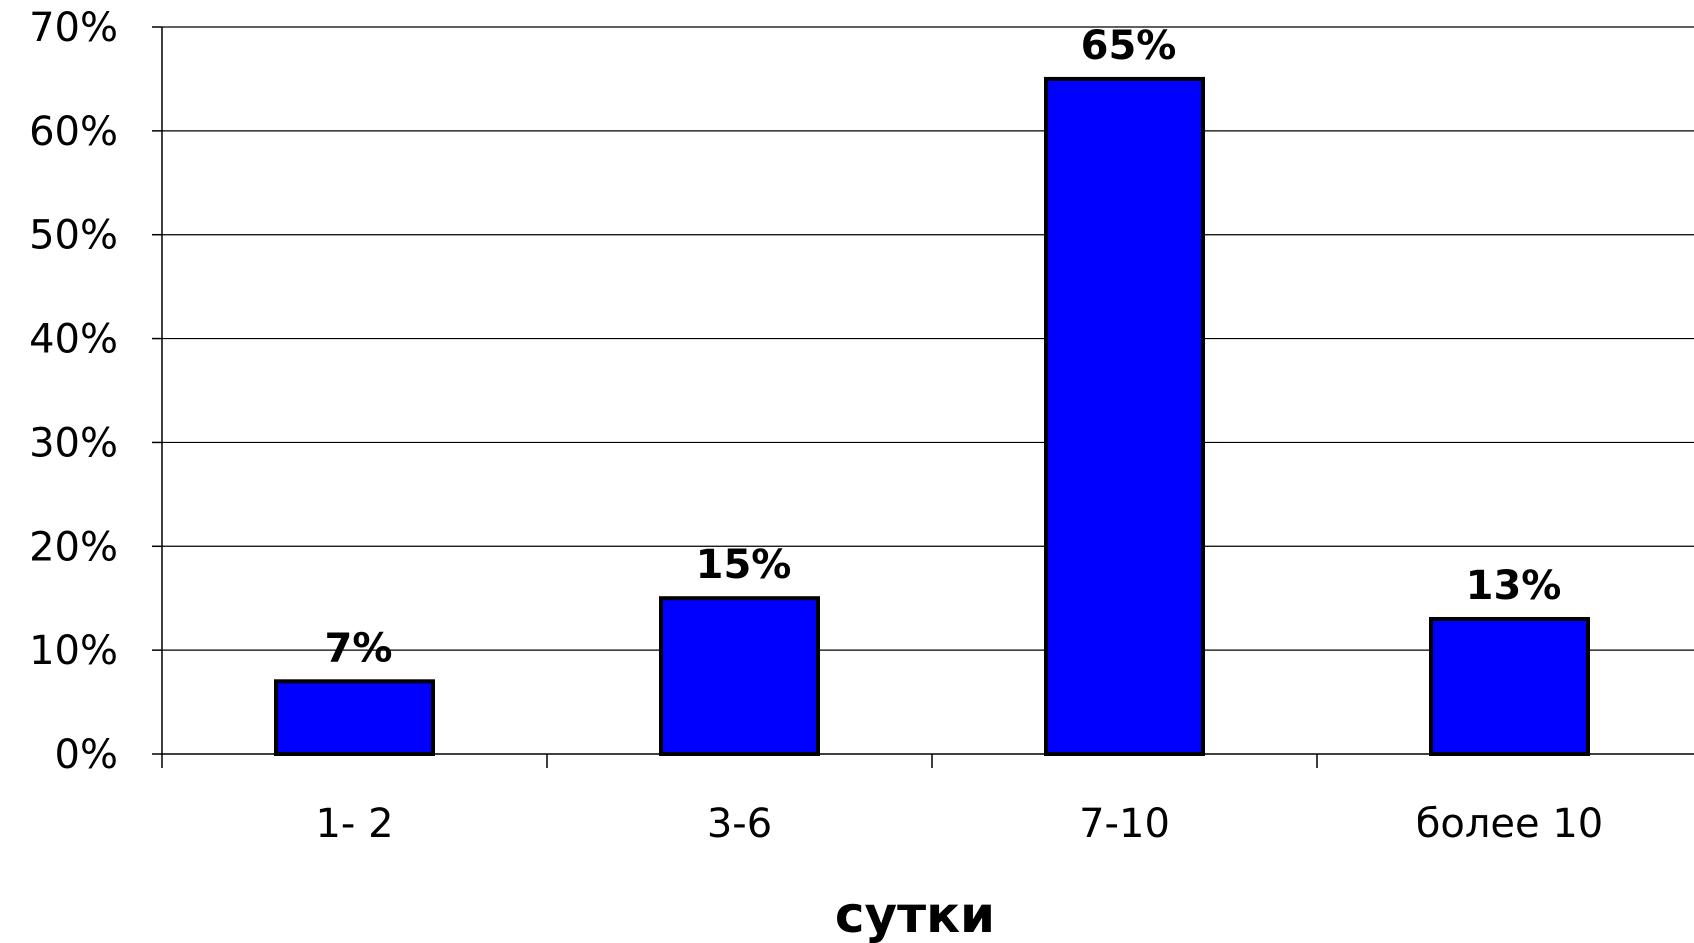 Image resolution: width=1694 pixels, height=943 pixels. What do you see at coordinates (73, 236) in the screenshot?
I see `y-tick-label: 50%` at bounding box center [73, 236].